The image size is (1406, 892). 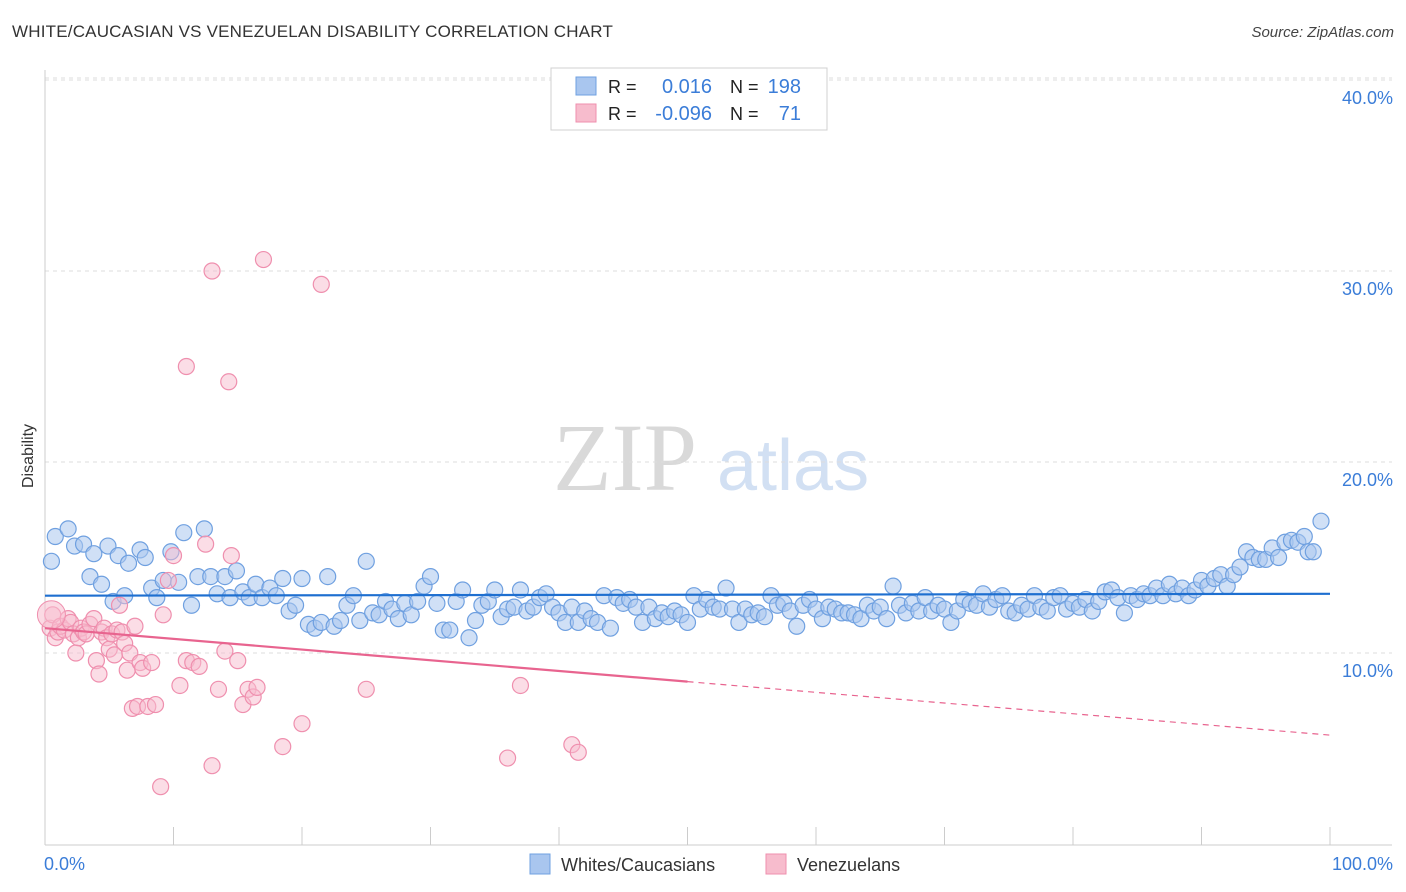 I want to click on y-tick-label: 40.0%, so click(x=1367, y=98).